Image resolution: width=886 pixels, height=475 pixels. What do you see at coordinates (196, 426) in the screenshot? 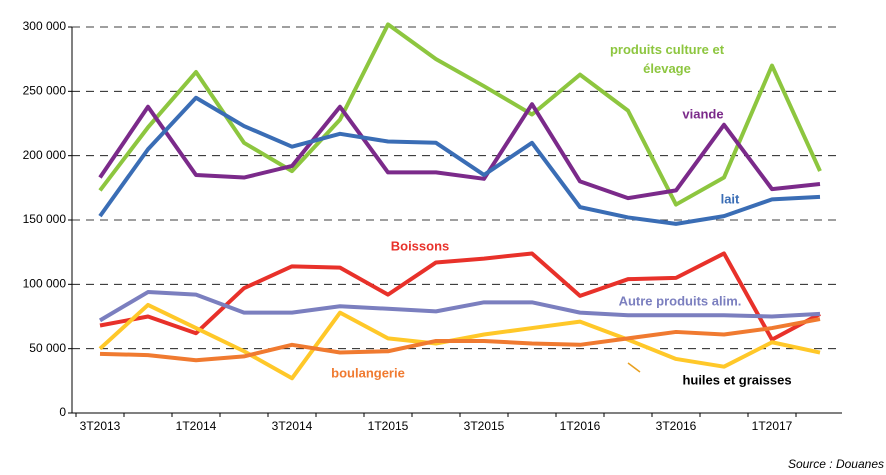
I see `x-tick-label: 1T2014` at bounding box center [196, 426].